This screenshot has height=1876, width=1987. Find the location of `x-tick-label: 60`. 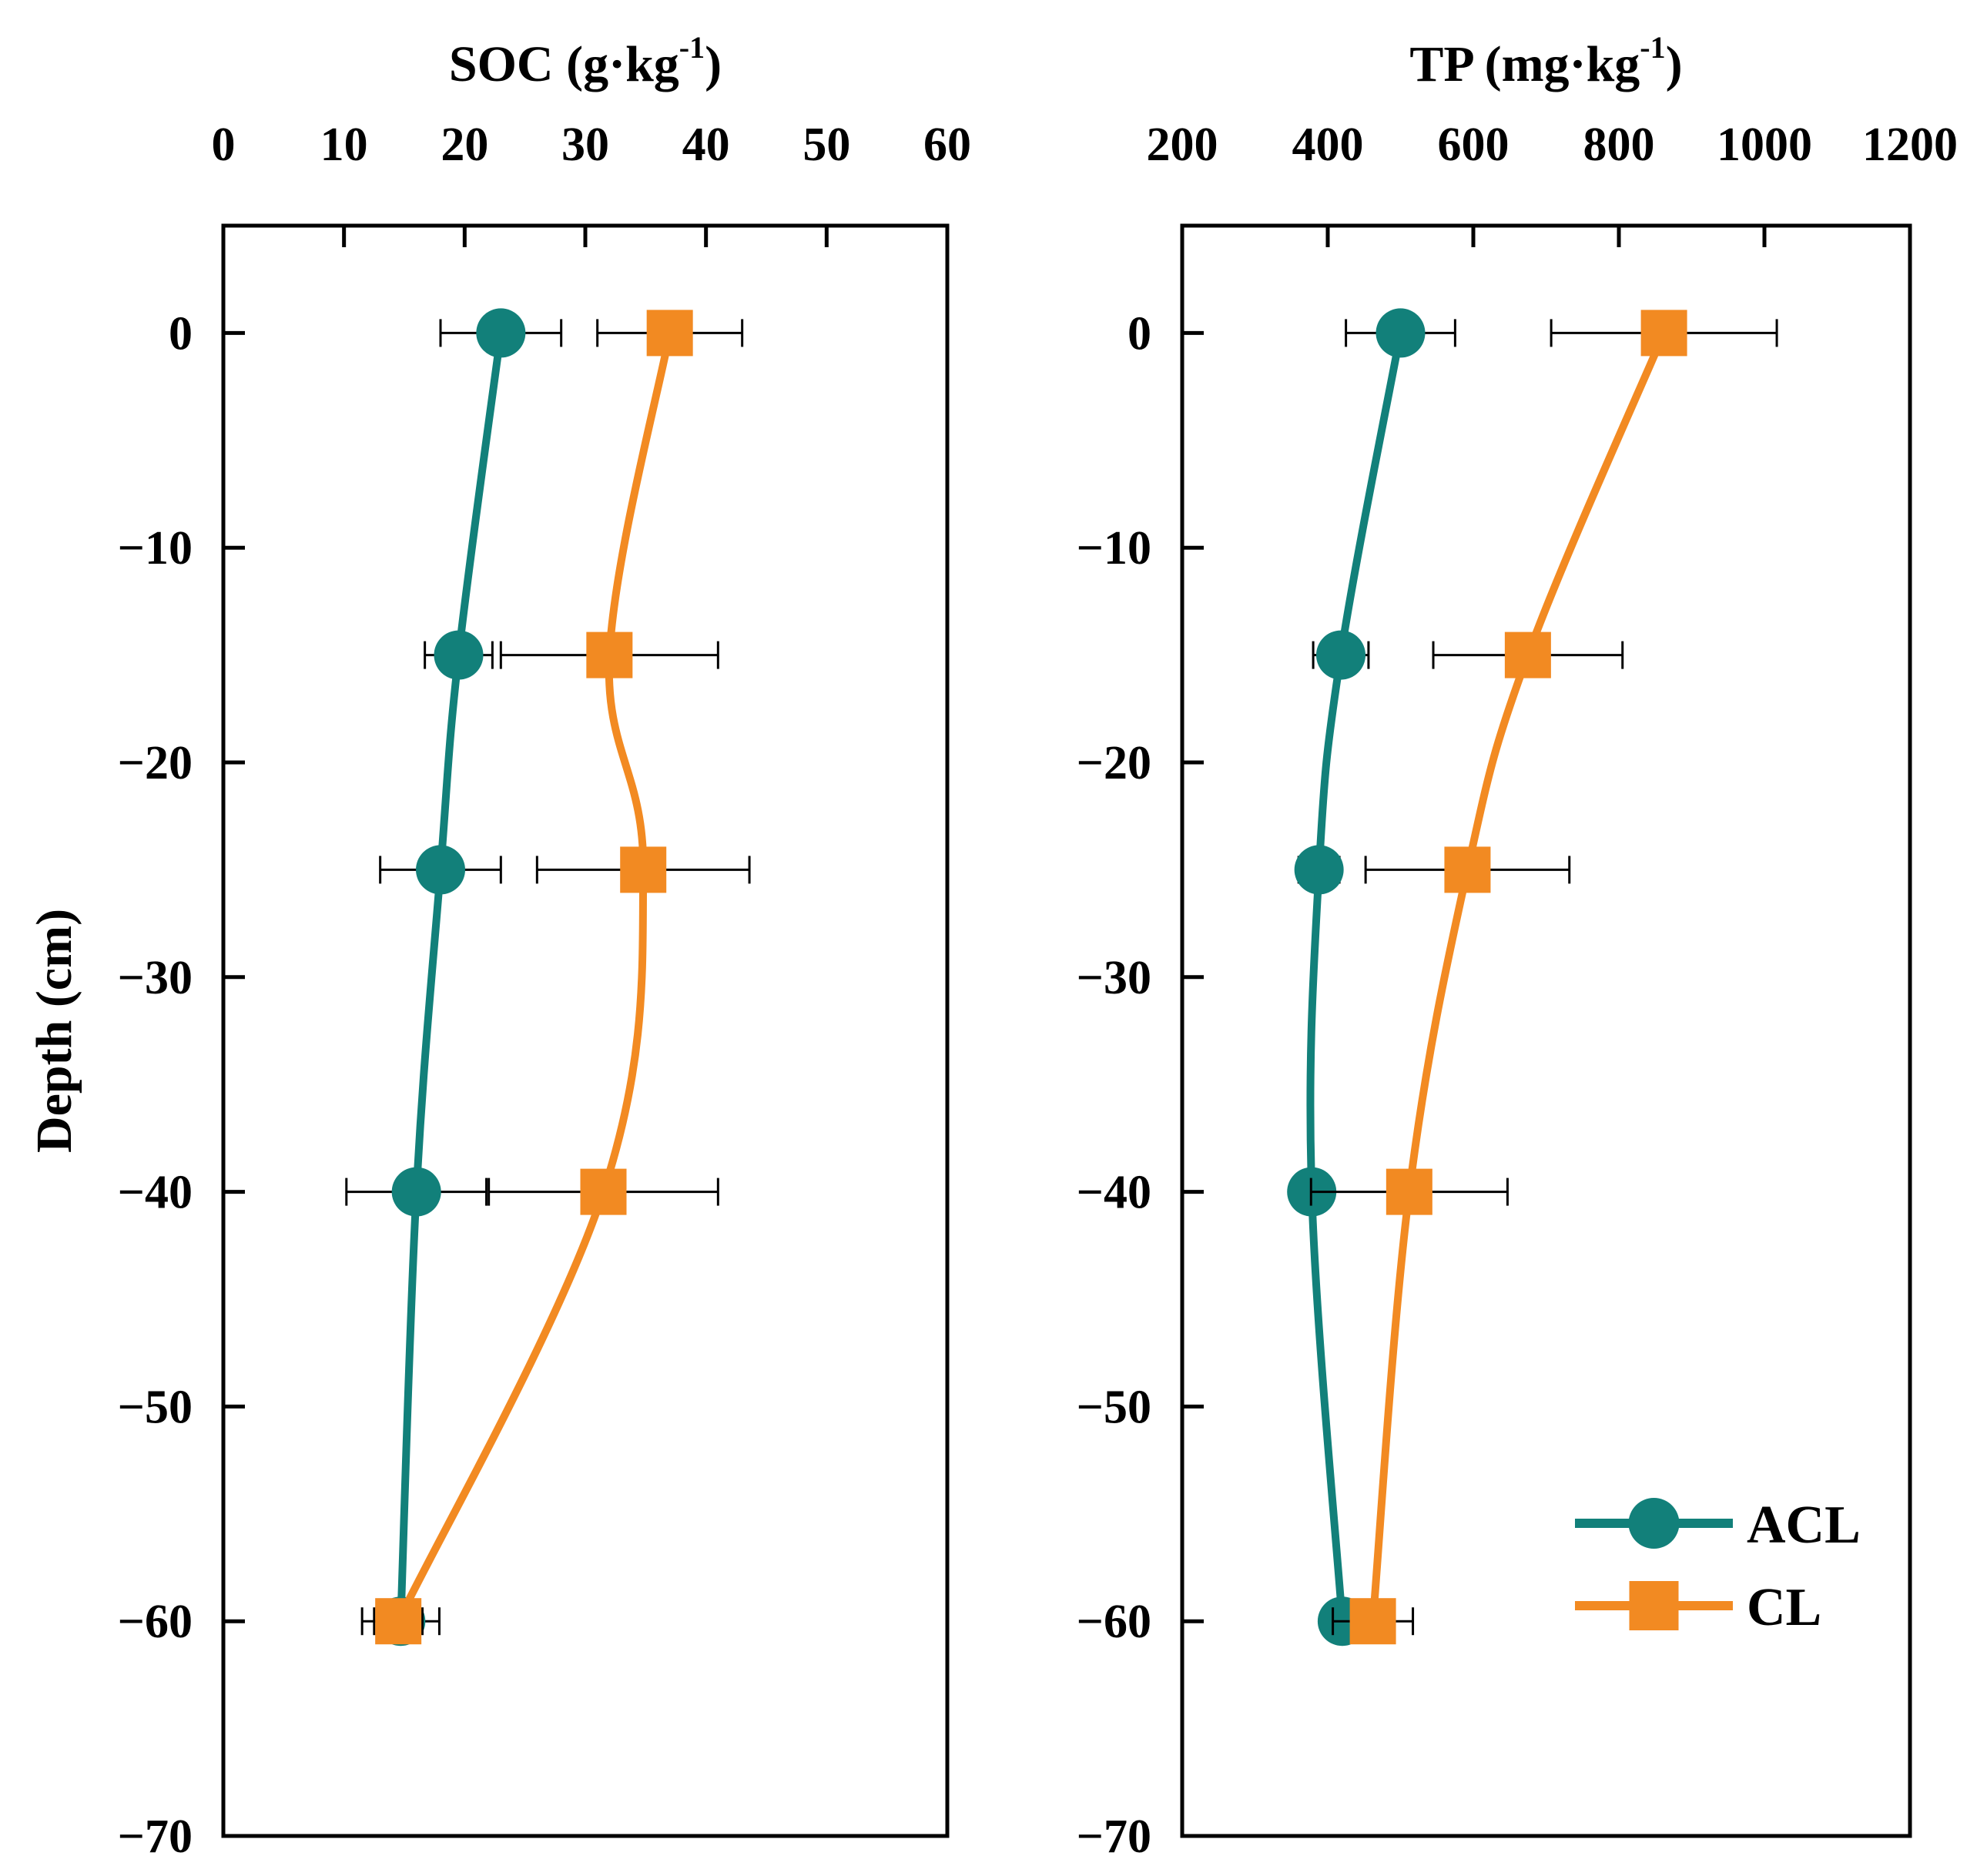

x-tick-label: 60 is located at coordinates (947, 145).